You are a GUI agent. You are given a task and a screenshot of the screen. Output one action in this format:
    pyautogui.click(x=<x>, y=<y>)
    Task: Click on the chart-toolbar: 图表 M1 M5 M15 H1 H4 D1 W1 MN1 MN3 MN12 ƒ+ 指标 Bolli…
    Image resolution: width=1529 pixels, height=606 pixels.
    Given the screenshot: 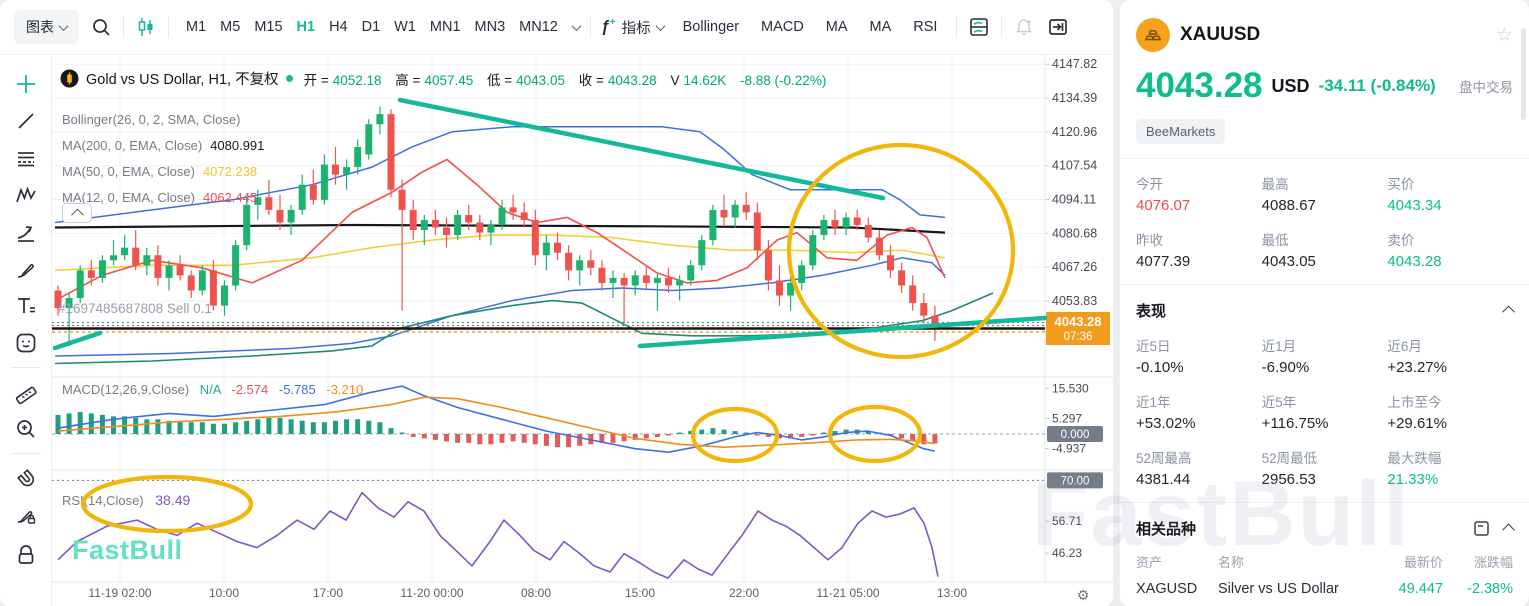 What is the action you would take?
    pyautogui.click(x=556, y=27)
    